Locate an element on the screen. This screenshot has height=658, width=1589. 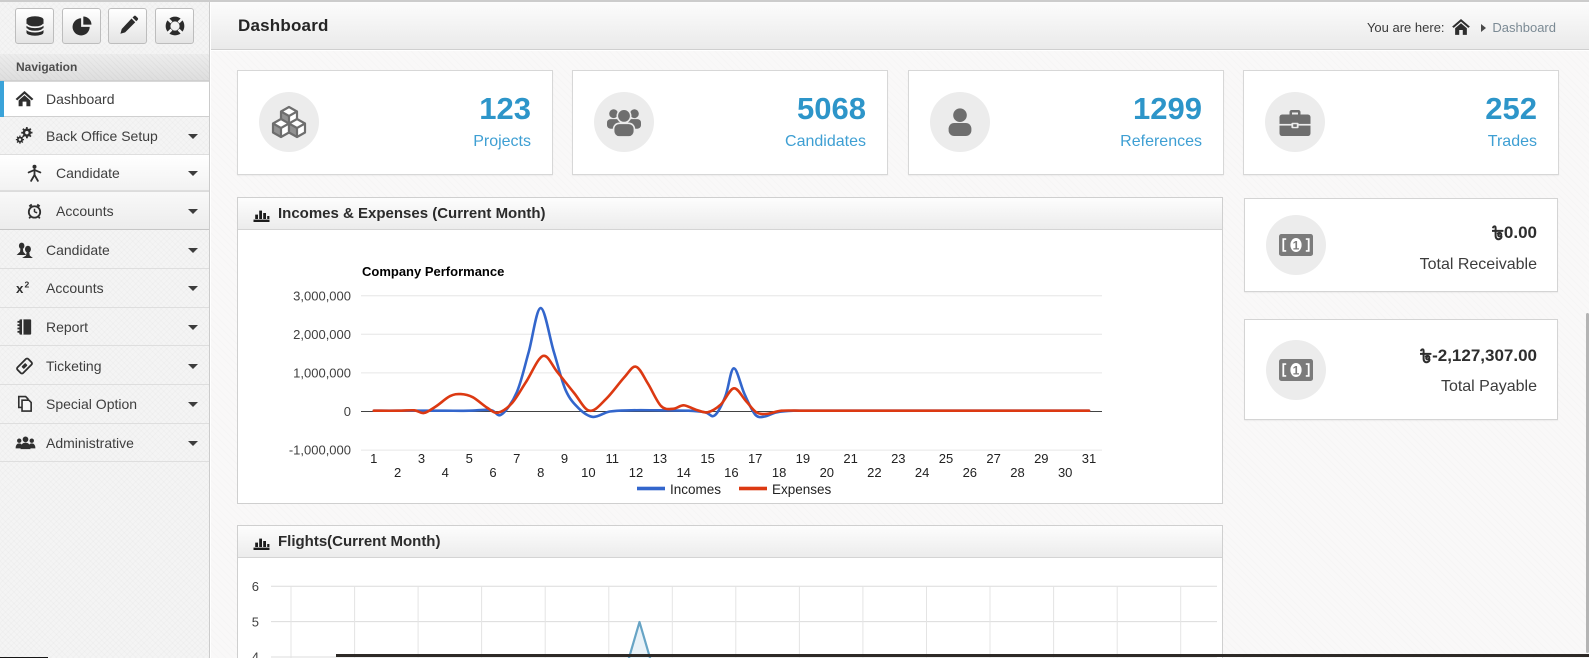
svg-text: 3 is located at coordinates (421, 458).